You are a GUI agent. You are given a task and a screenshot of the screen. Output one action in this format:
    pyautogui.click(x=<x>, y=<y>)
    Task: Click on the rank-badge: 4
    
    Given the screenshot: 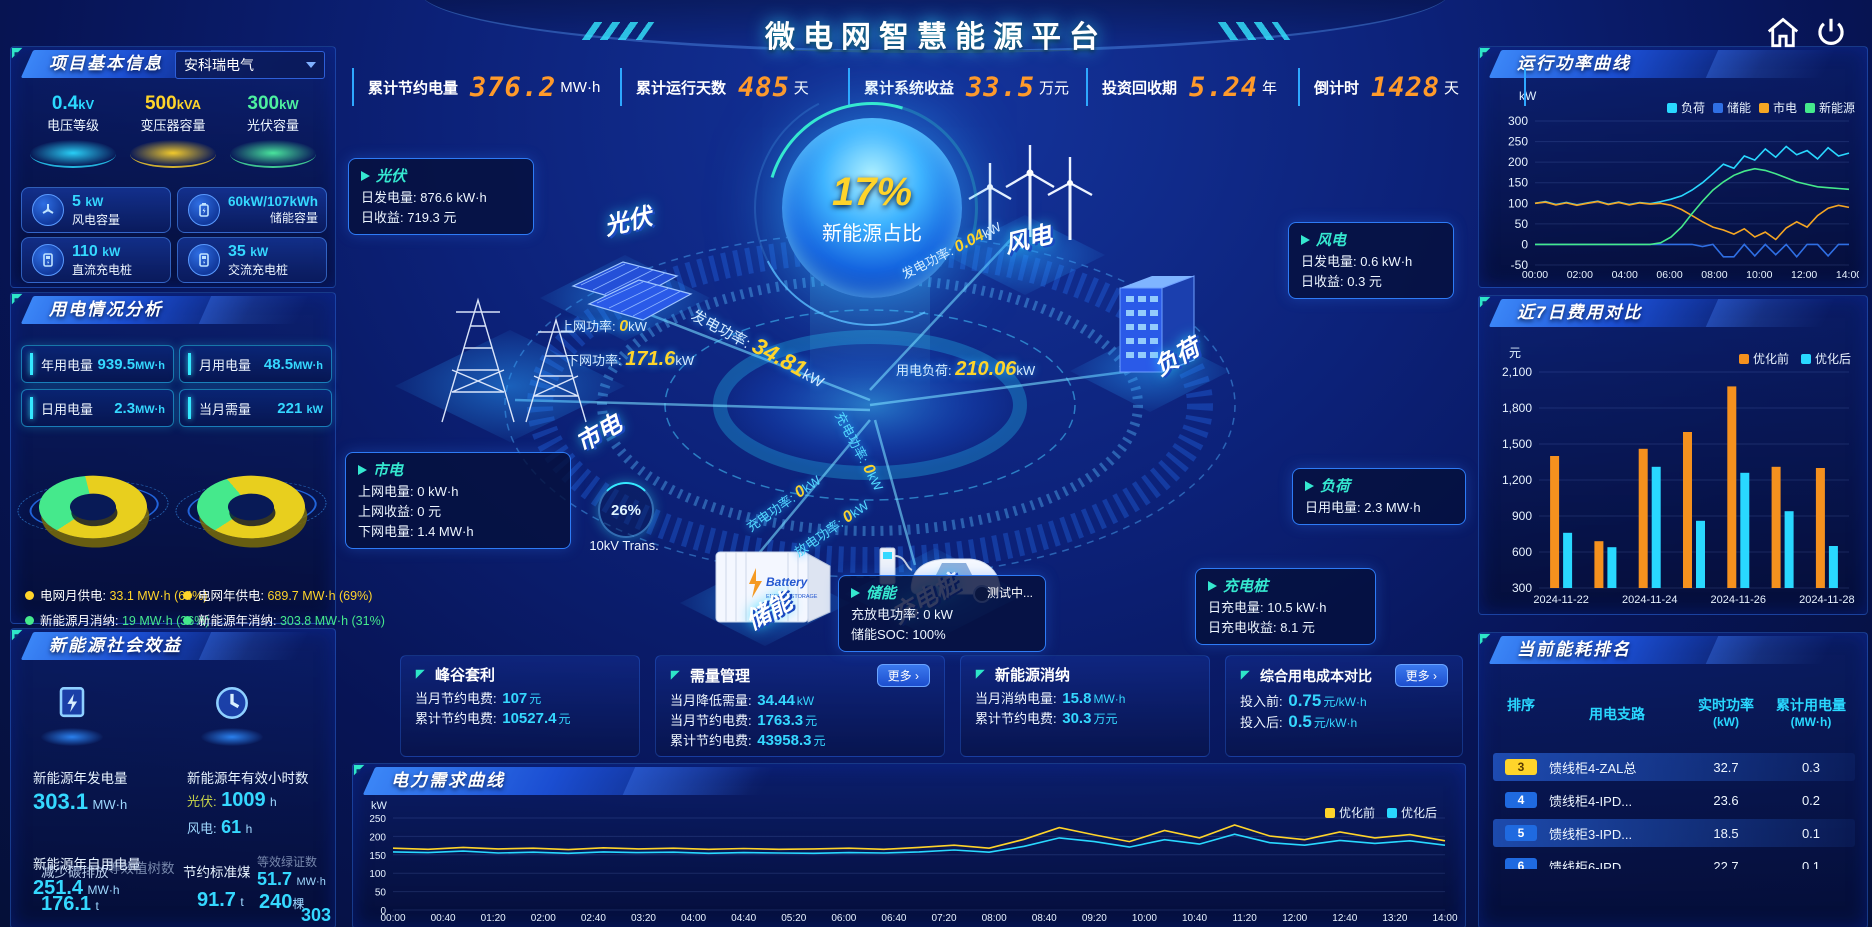 What is the action you would take?
    pyautogui.click(x=1521, y=800)
    